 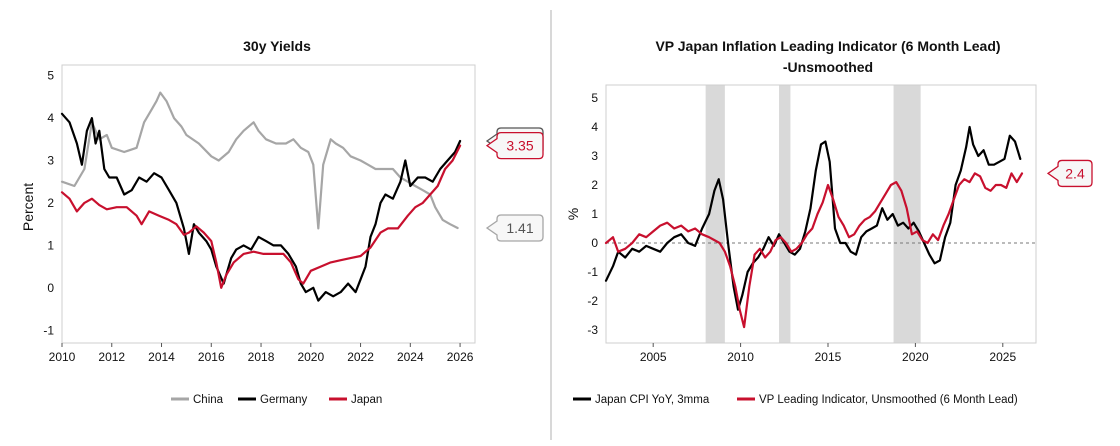 I want to click on callout-label-china: 1.41, so click(x=519, y=228).